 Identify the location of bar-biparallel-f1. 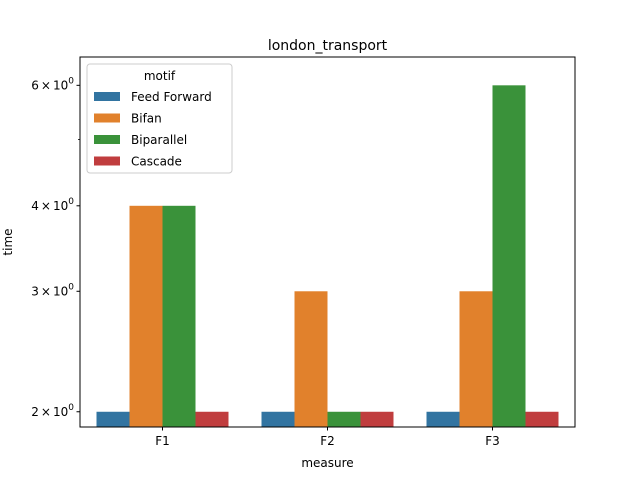
(179, 316).